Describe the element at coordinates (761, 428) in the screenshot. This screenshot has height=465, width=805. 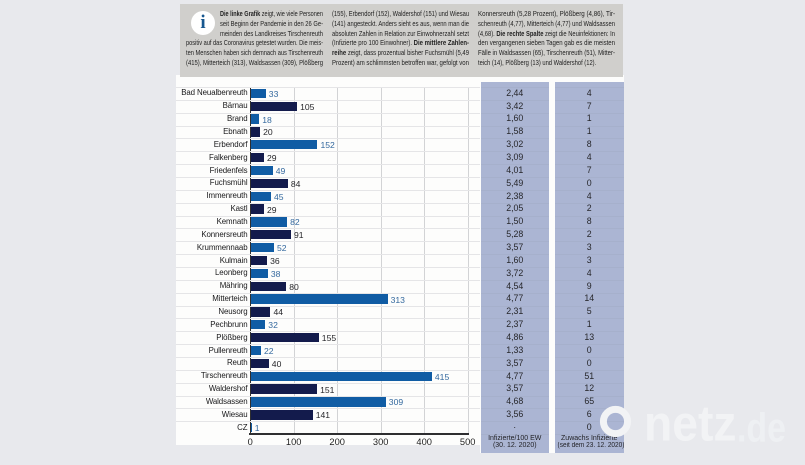
I see `svg-text: .de` at that location.